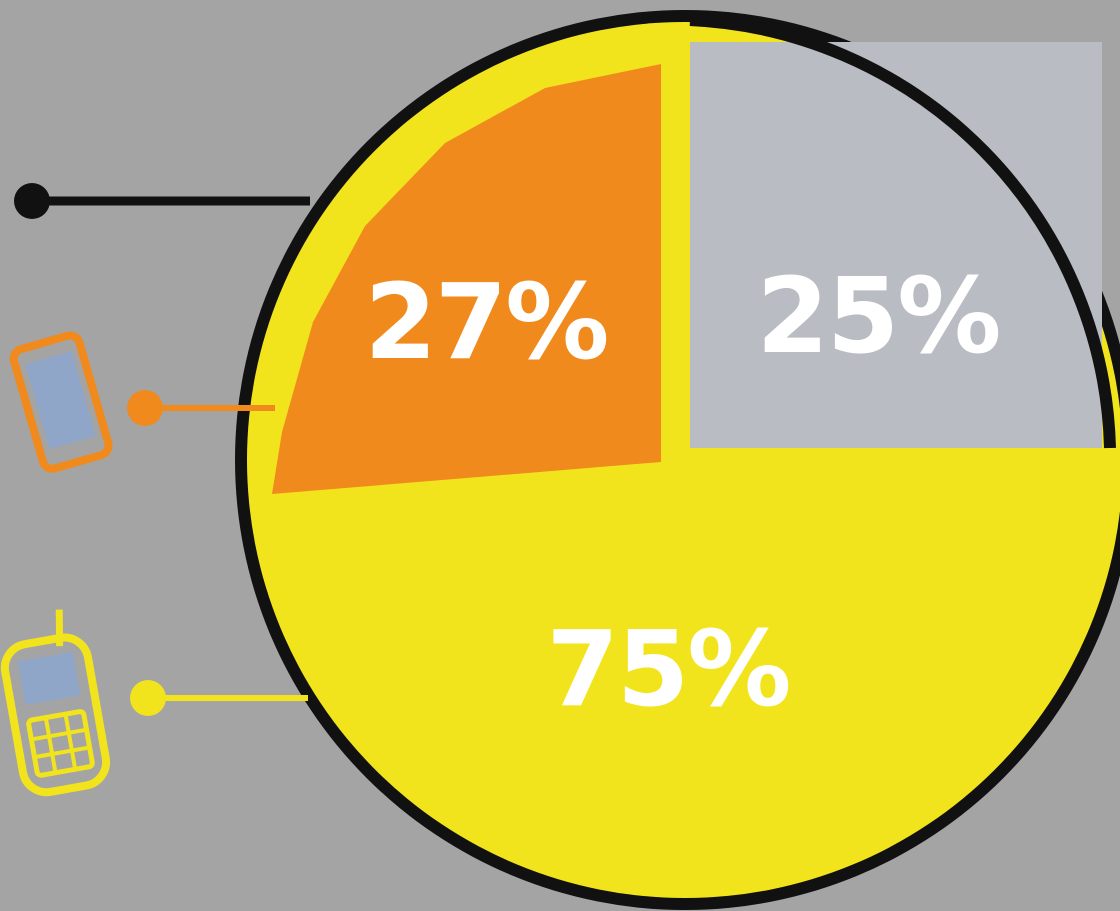 The image size is (1120, 911). Describe the element at coordinates (61, 402) in the screenshot. I see `smartphone-icon` at that location.